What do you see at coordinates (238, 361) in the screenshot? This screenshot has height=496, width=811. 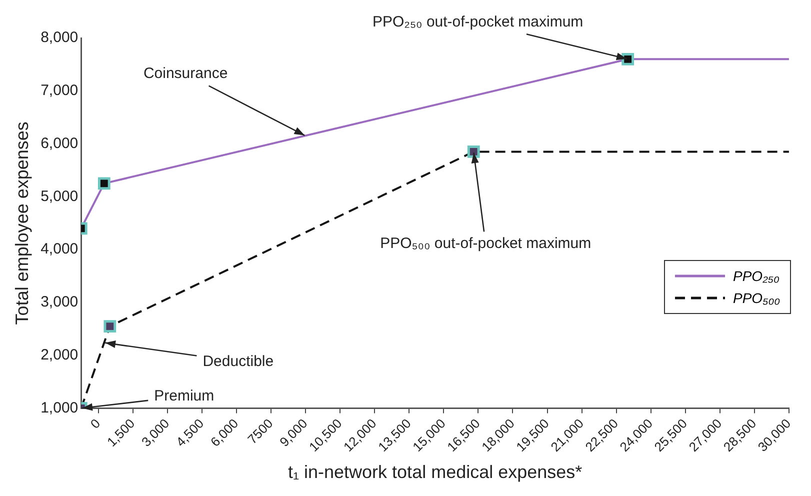 I see `annotation: Deductible` at bounding box center [238, 361].